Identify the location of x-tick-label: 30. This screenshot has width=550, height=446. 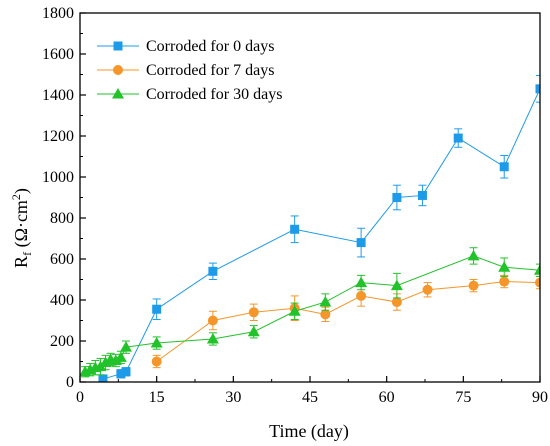
(233, 397).